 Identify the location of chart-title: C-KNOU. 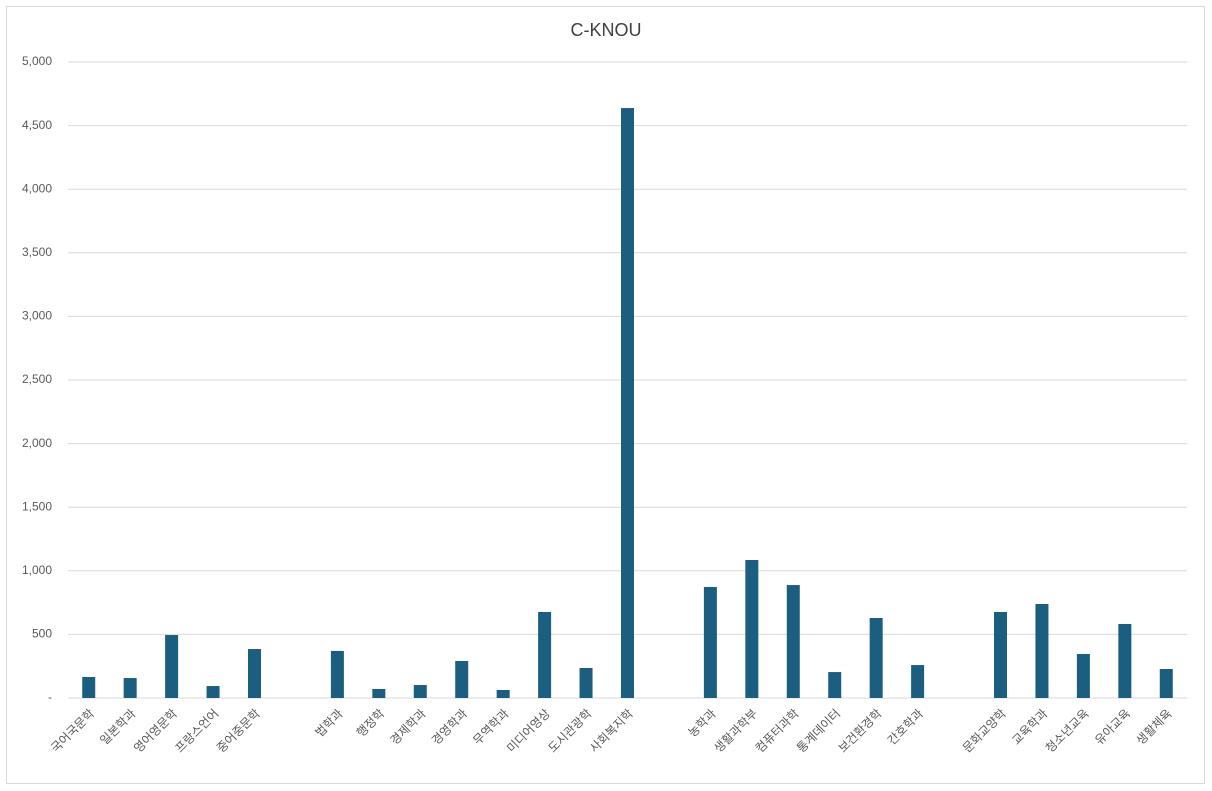
(606, 30).